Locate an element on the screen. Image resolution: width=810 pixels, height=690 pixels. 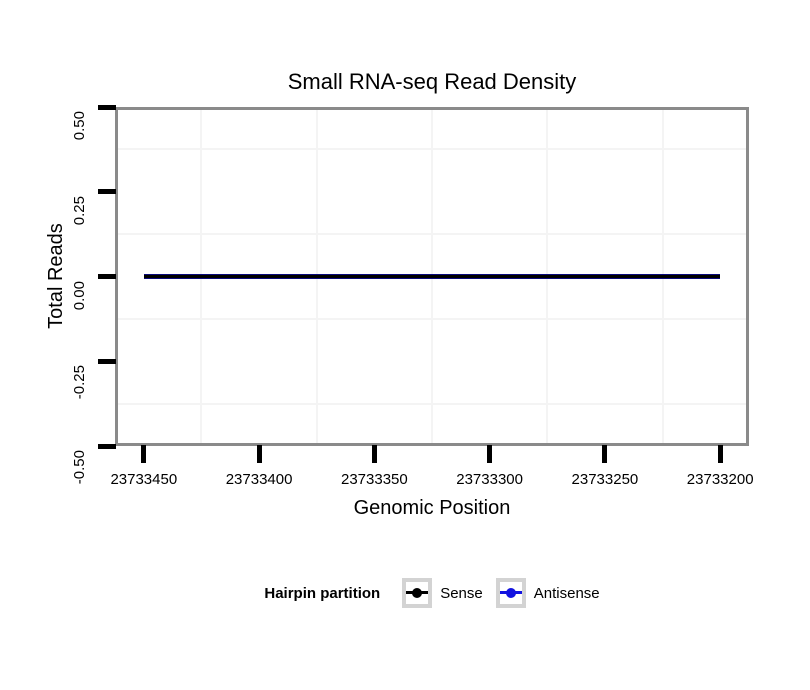
y-axis-tick-label: 0.25 is located at coordinates (79, 210).